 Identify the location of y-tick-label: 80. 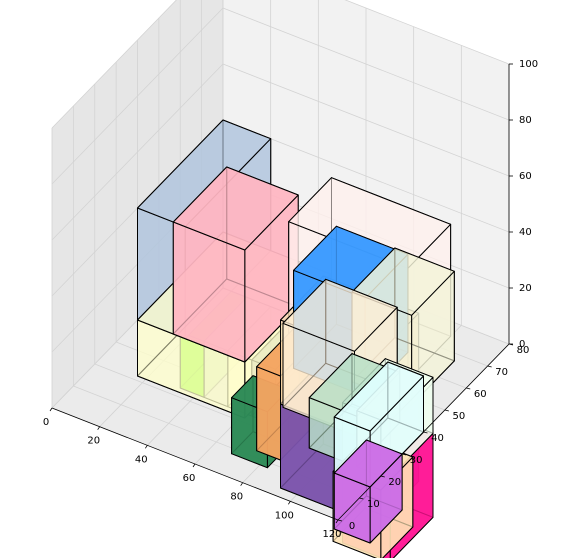
(523, 350).